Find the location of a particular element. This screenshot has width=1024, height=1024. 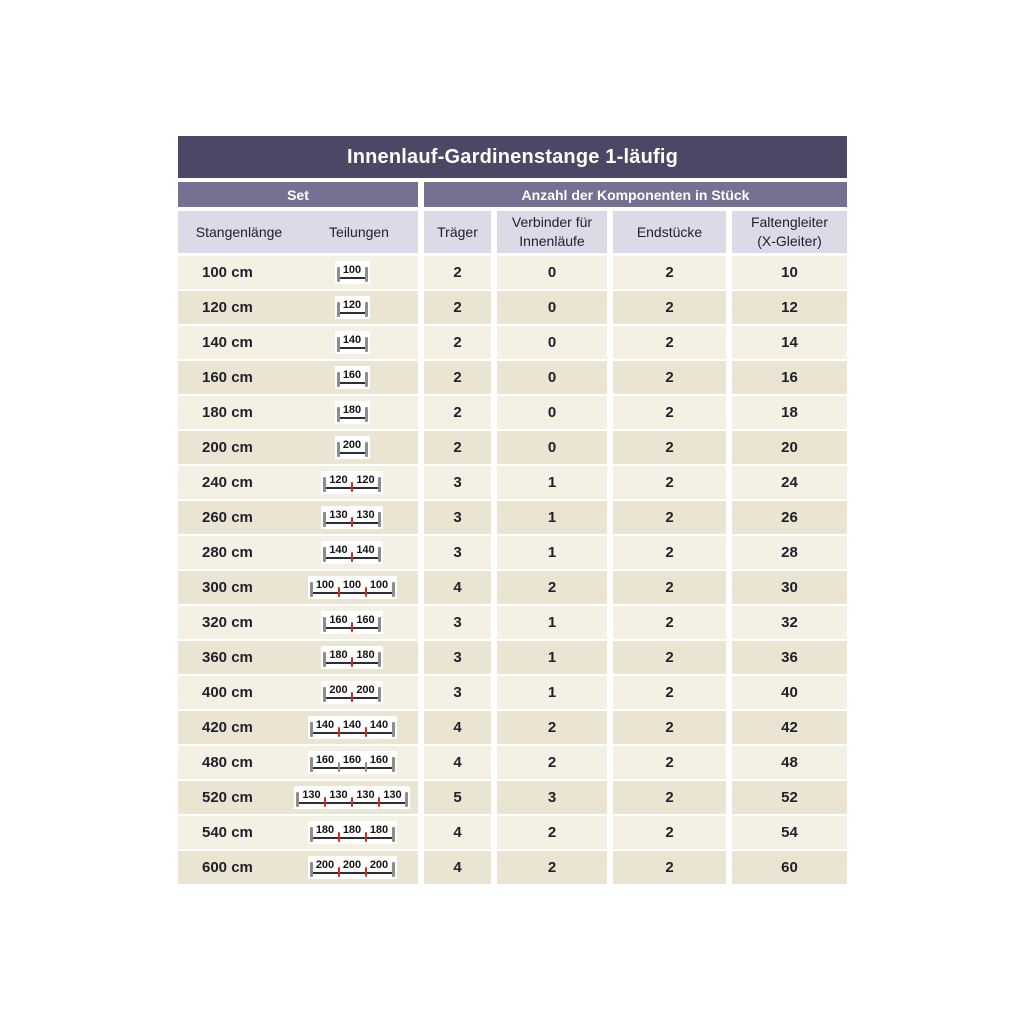

division-diagram-slot: 130 130 130 130 is located at coordinates (352, 797).